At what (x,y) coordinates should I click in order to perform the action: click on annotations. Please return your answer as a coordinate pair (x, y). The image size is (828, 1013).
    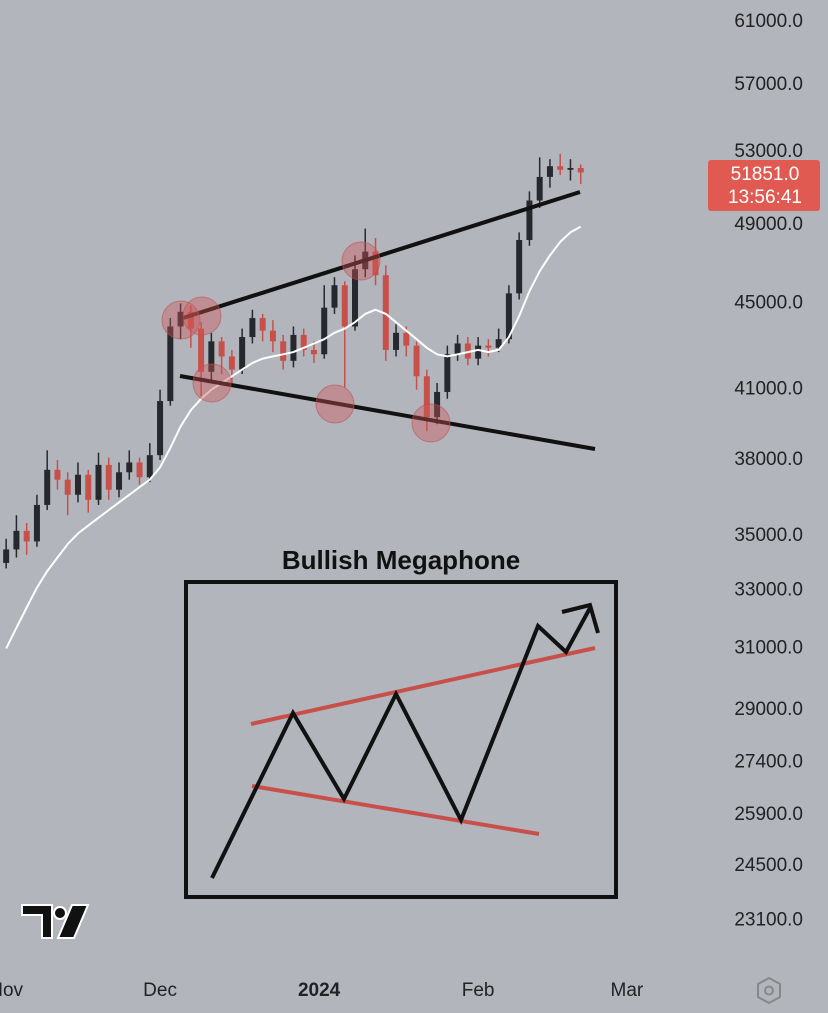
    Looking at the image, I should click on (378, 320).